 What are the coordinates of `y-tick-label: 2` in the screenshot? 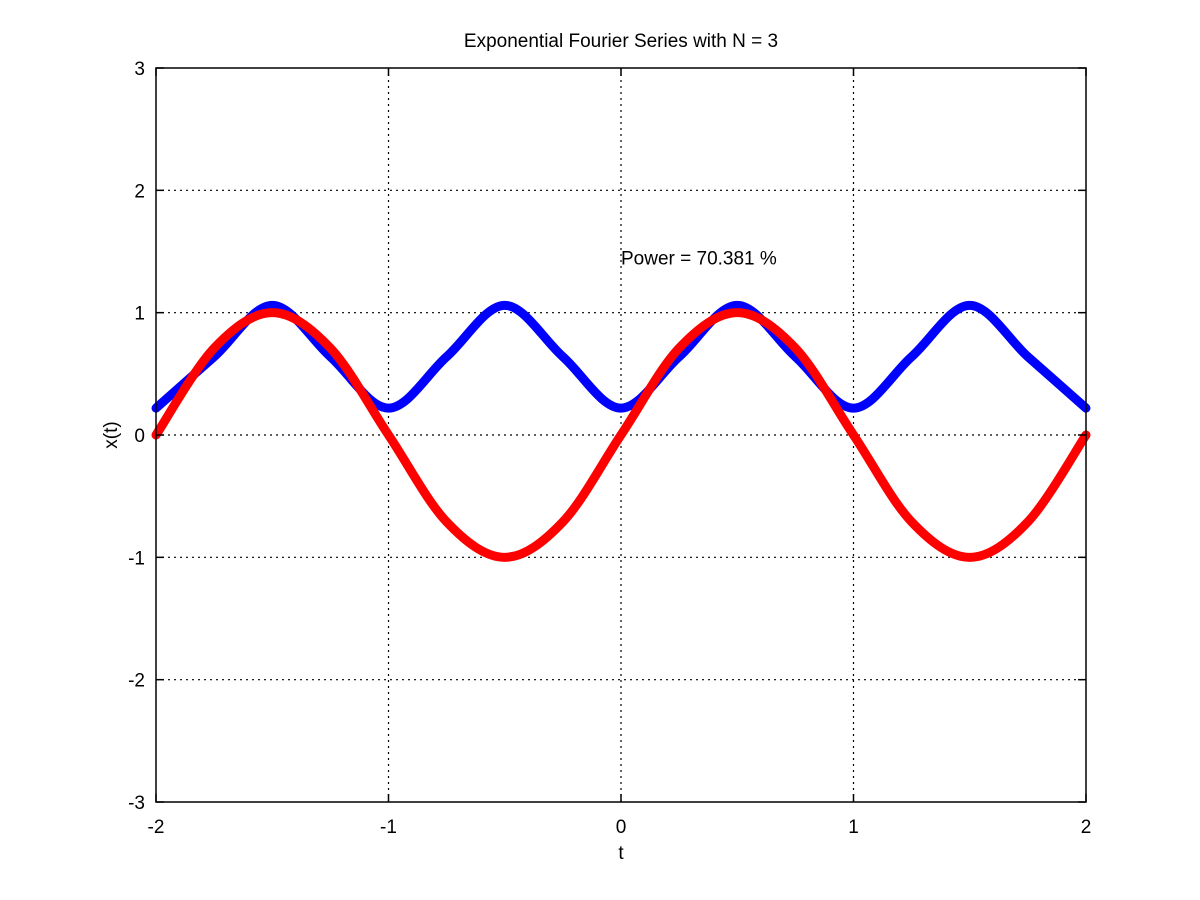 It's located at (139, 191).